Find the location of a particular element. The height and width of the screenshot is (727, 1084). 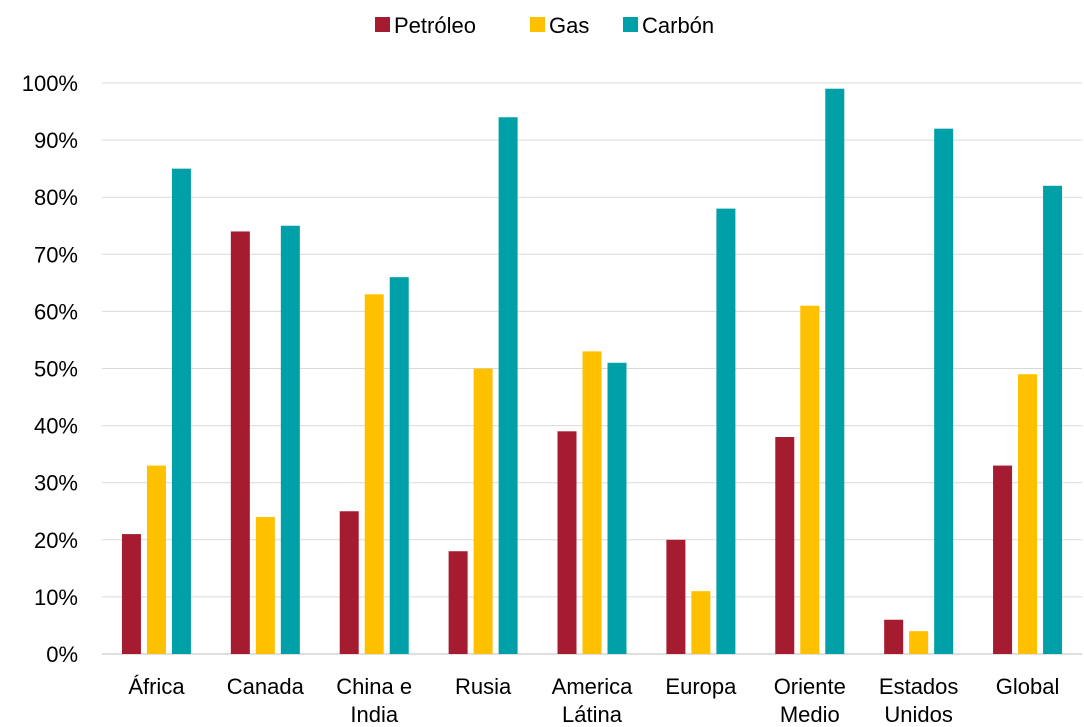

x-category-label: Rusia is located at coordinates (483, 686).